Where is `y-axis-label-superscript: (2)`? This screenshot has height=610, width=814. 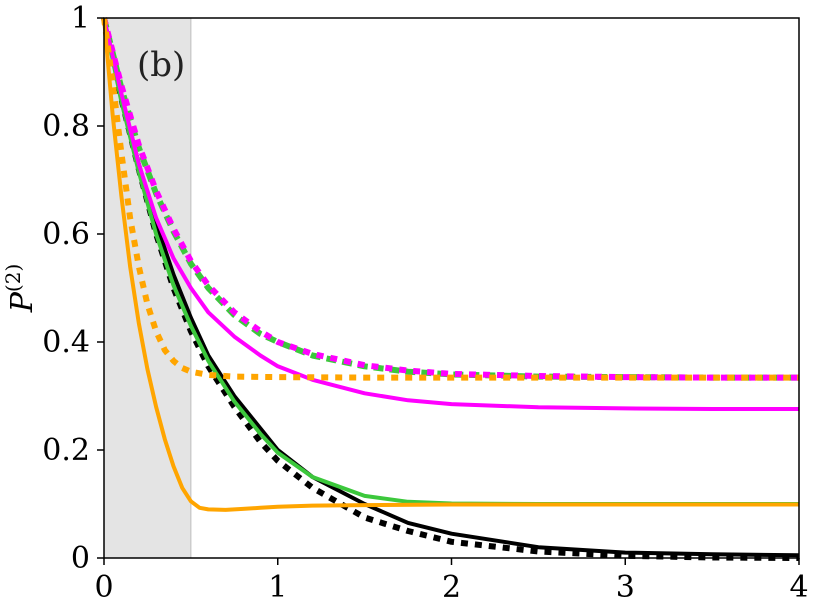 y-axis-label-superscript: (2) is located at coordinates (13, 278).